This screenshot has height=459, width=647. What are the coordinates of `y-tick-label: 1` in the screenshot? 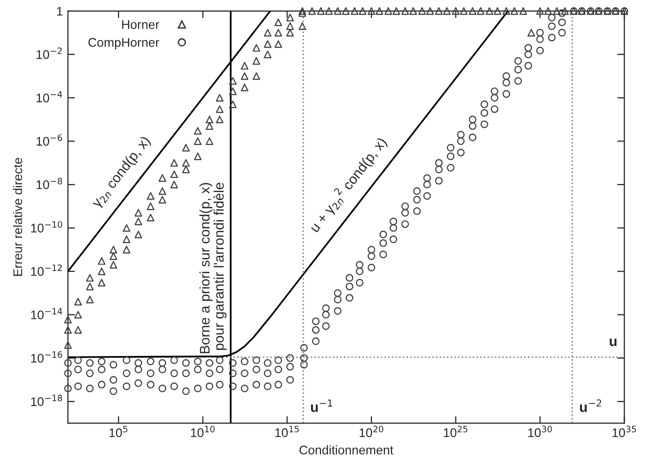 It's located at (59, 11).